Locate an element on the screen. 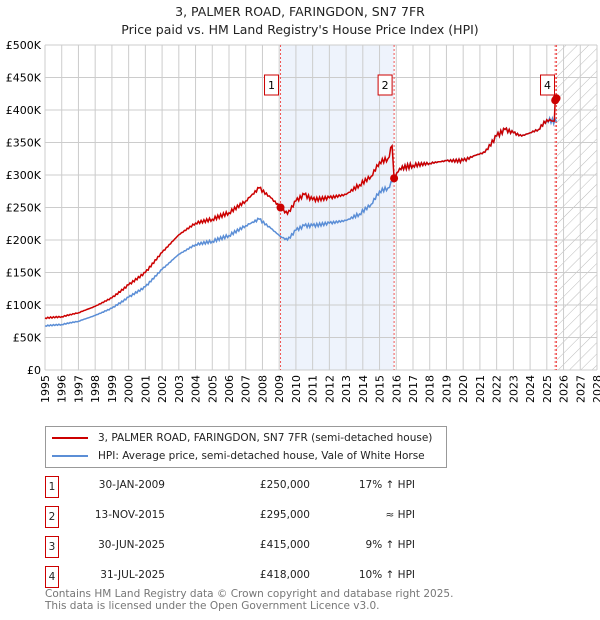 The width and height of the screenshot is (600, 620). x-tick-label: 2021 is located at coordinates (480, 389).